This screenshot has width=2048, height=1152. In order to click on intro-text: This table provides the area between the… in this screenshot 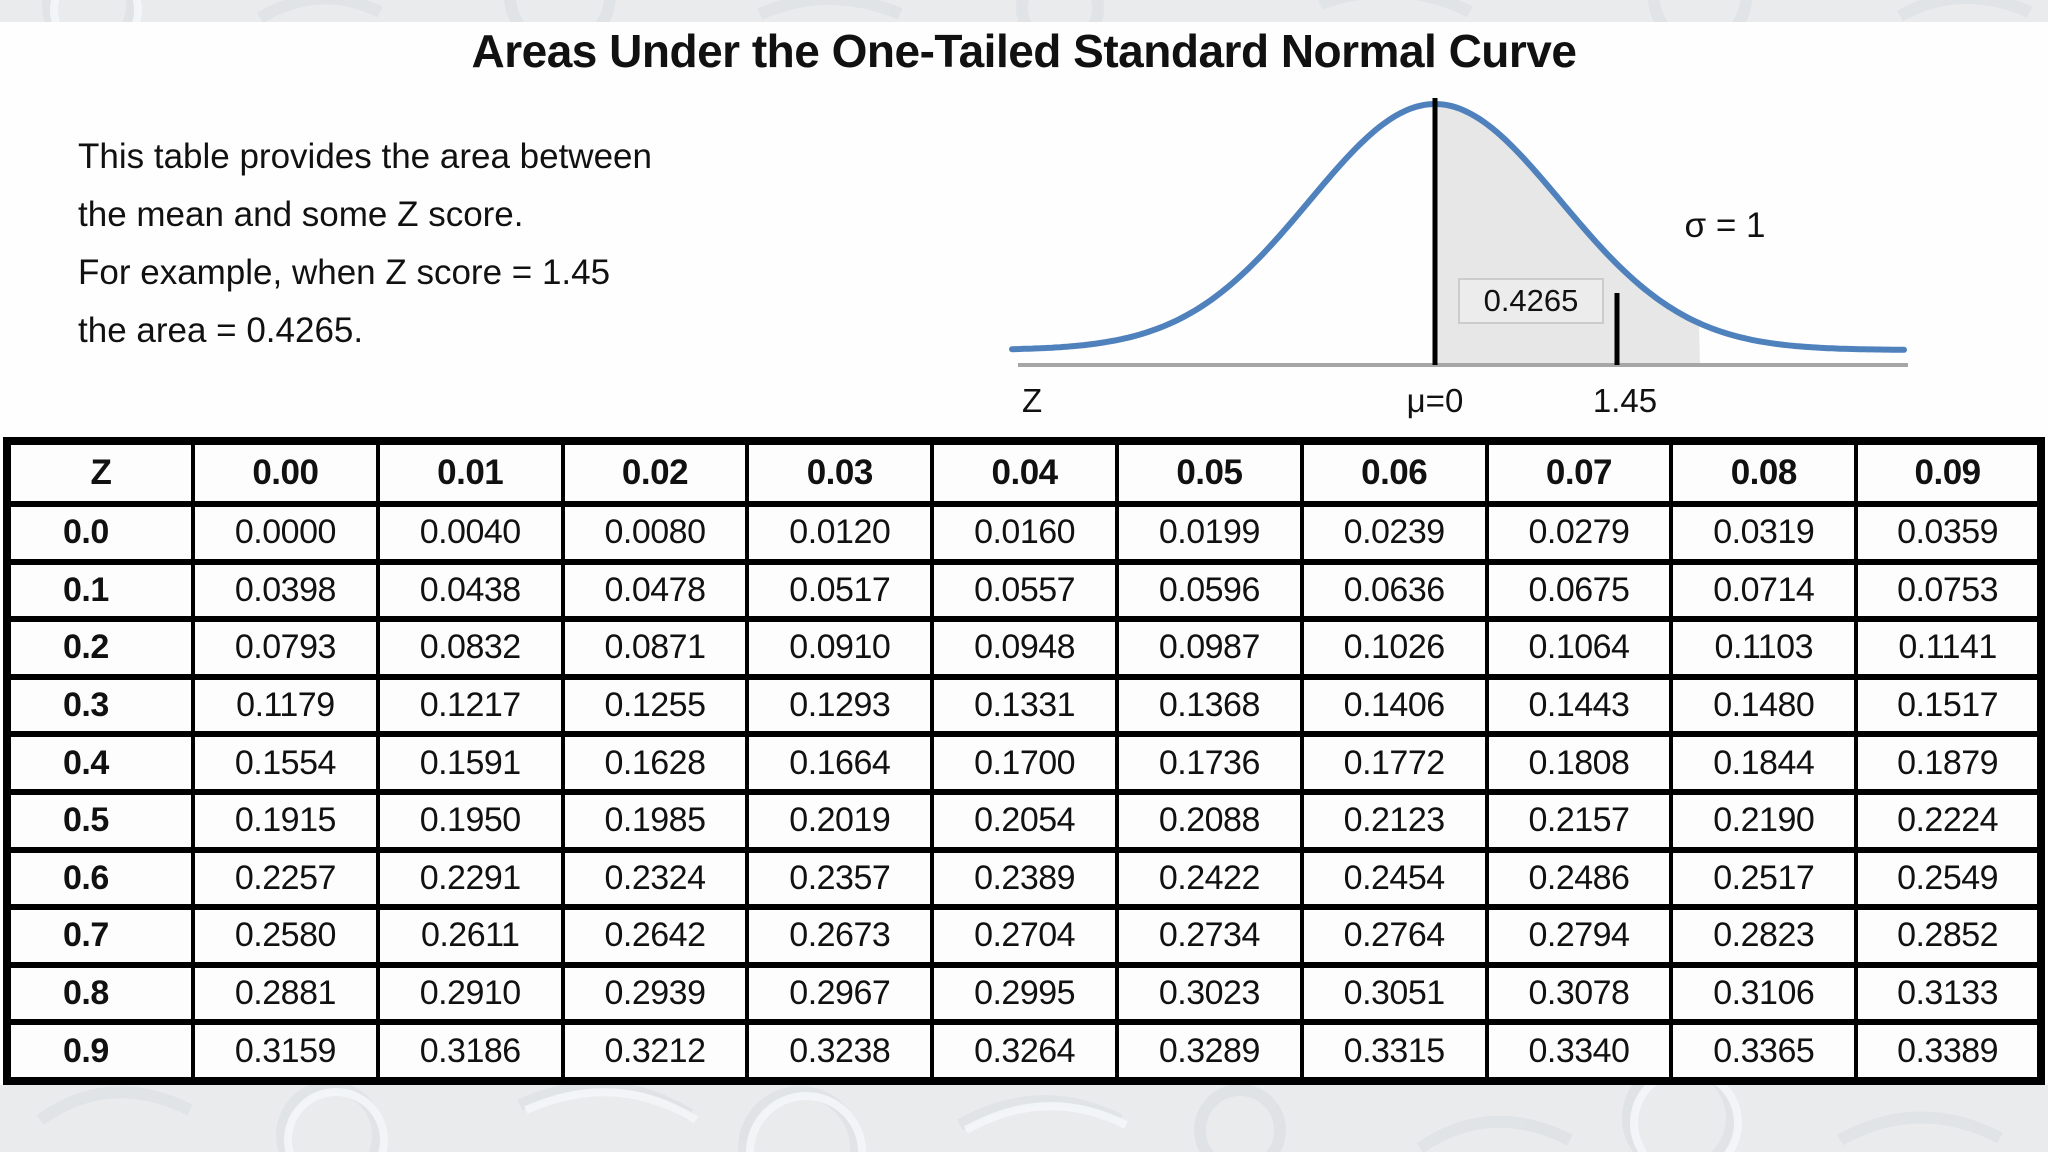, I will do `click(365, 244)`.